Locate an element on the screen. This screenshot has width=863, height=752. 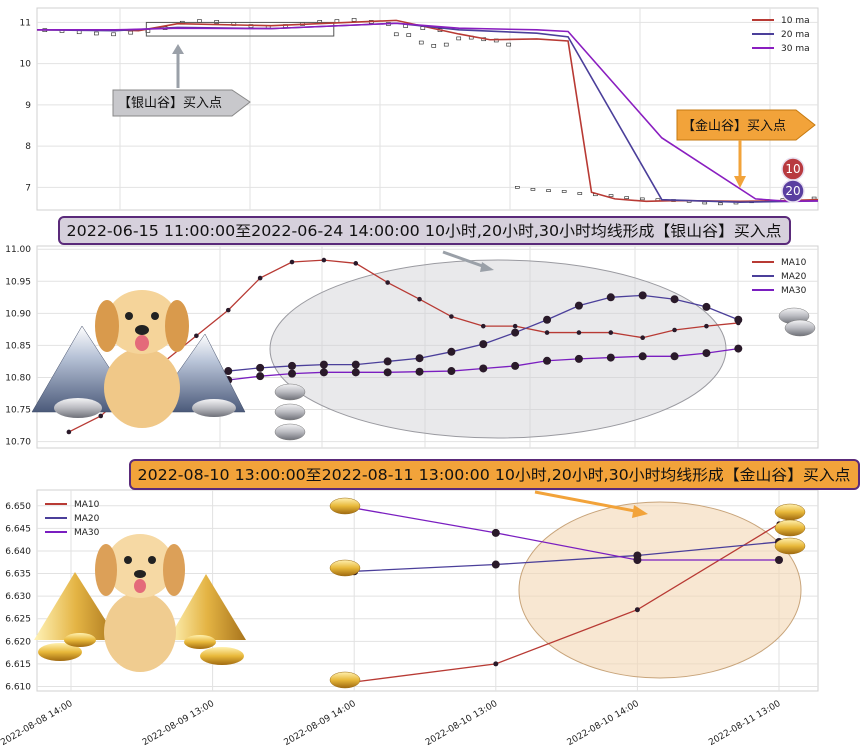
x-tick-label: 2022-08-09 13:00 is located at coordinates (178, 723).